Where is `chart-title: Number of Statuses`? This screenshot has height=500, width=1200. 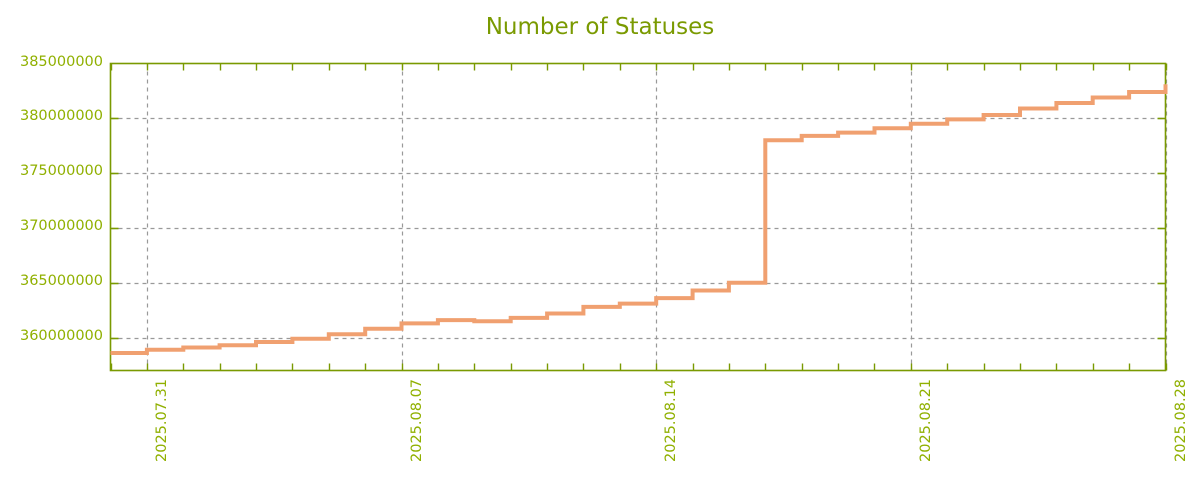
chart-title: Number of Statuses is located at coordinates (600, 27).